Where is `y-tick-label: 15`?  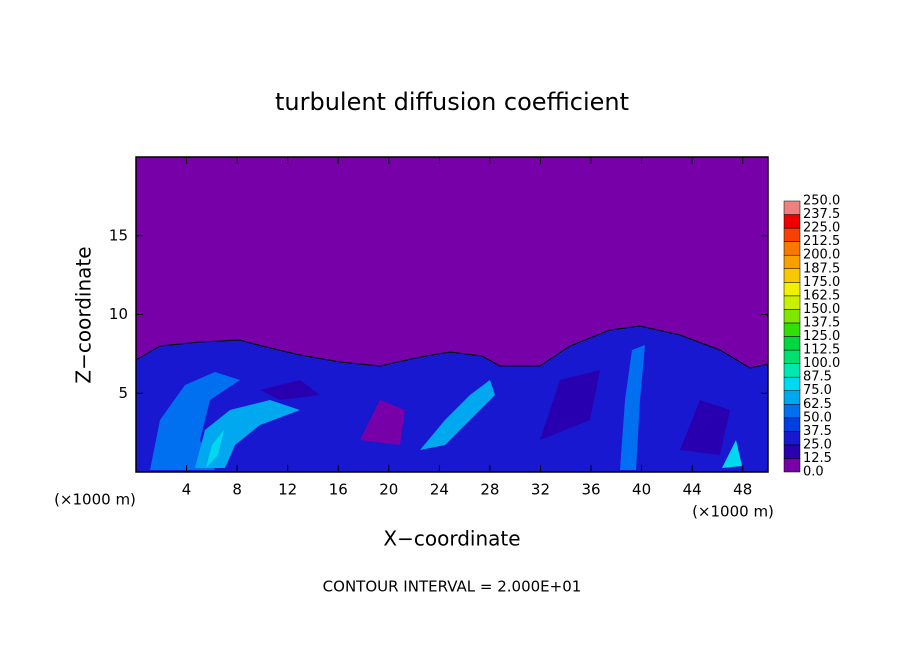 y-tick-label: 15 is located at coordinates (118, 235).